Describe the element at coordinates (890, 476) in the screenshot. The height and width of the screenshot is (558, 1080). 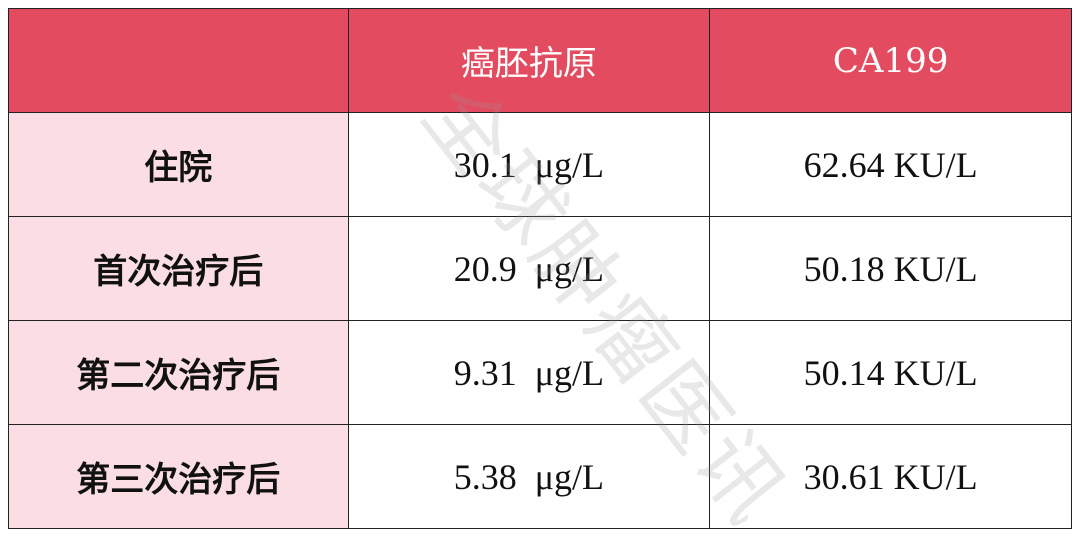
I see `ca199-value: 30.61 KU/L` at that location.